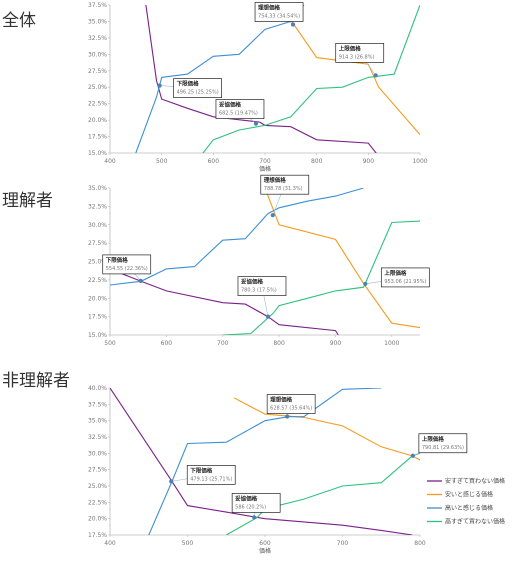  Describe the element at coordinates (36, 381) in the screenshot. I see `panel-label-non-understanders: 非理解者` at that location.